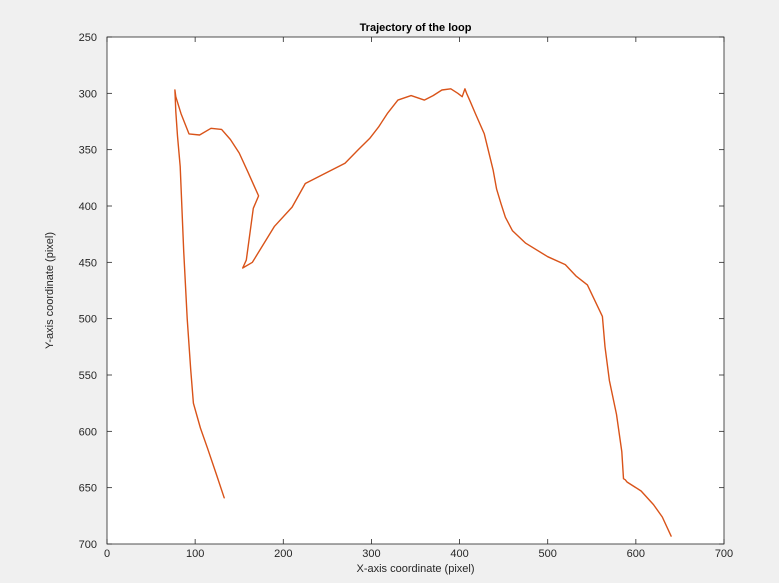 The width and height of the screenshot is (779, 583). I want to click on y-axis-label: Y-axis coordinate (pixel), so click(50, 290).